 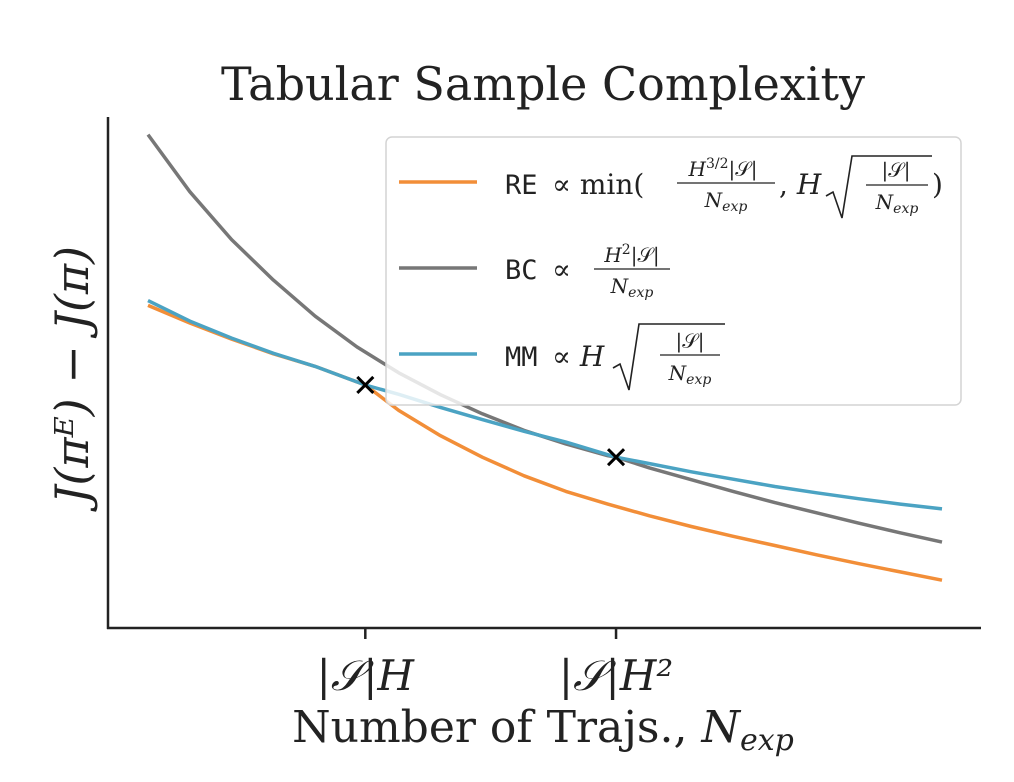 I want to click on legend-entry-re: RE ∝ min( H3/2|𝒮| Nexp , H |𝒮| Nexp ), so click(x=671, y=187).